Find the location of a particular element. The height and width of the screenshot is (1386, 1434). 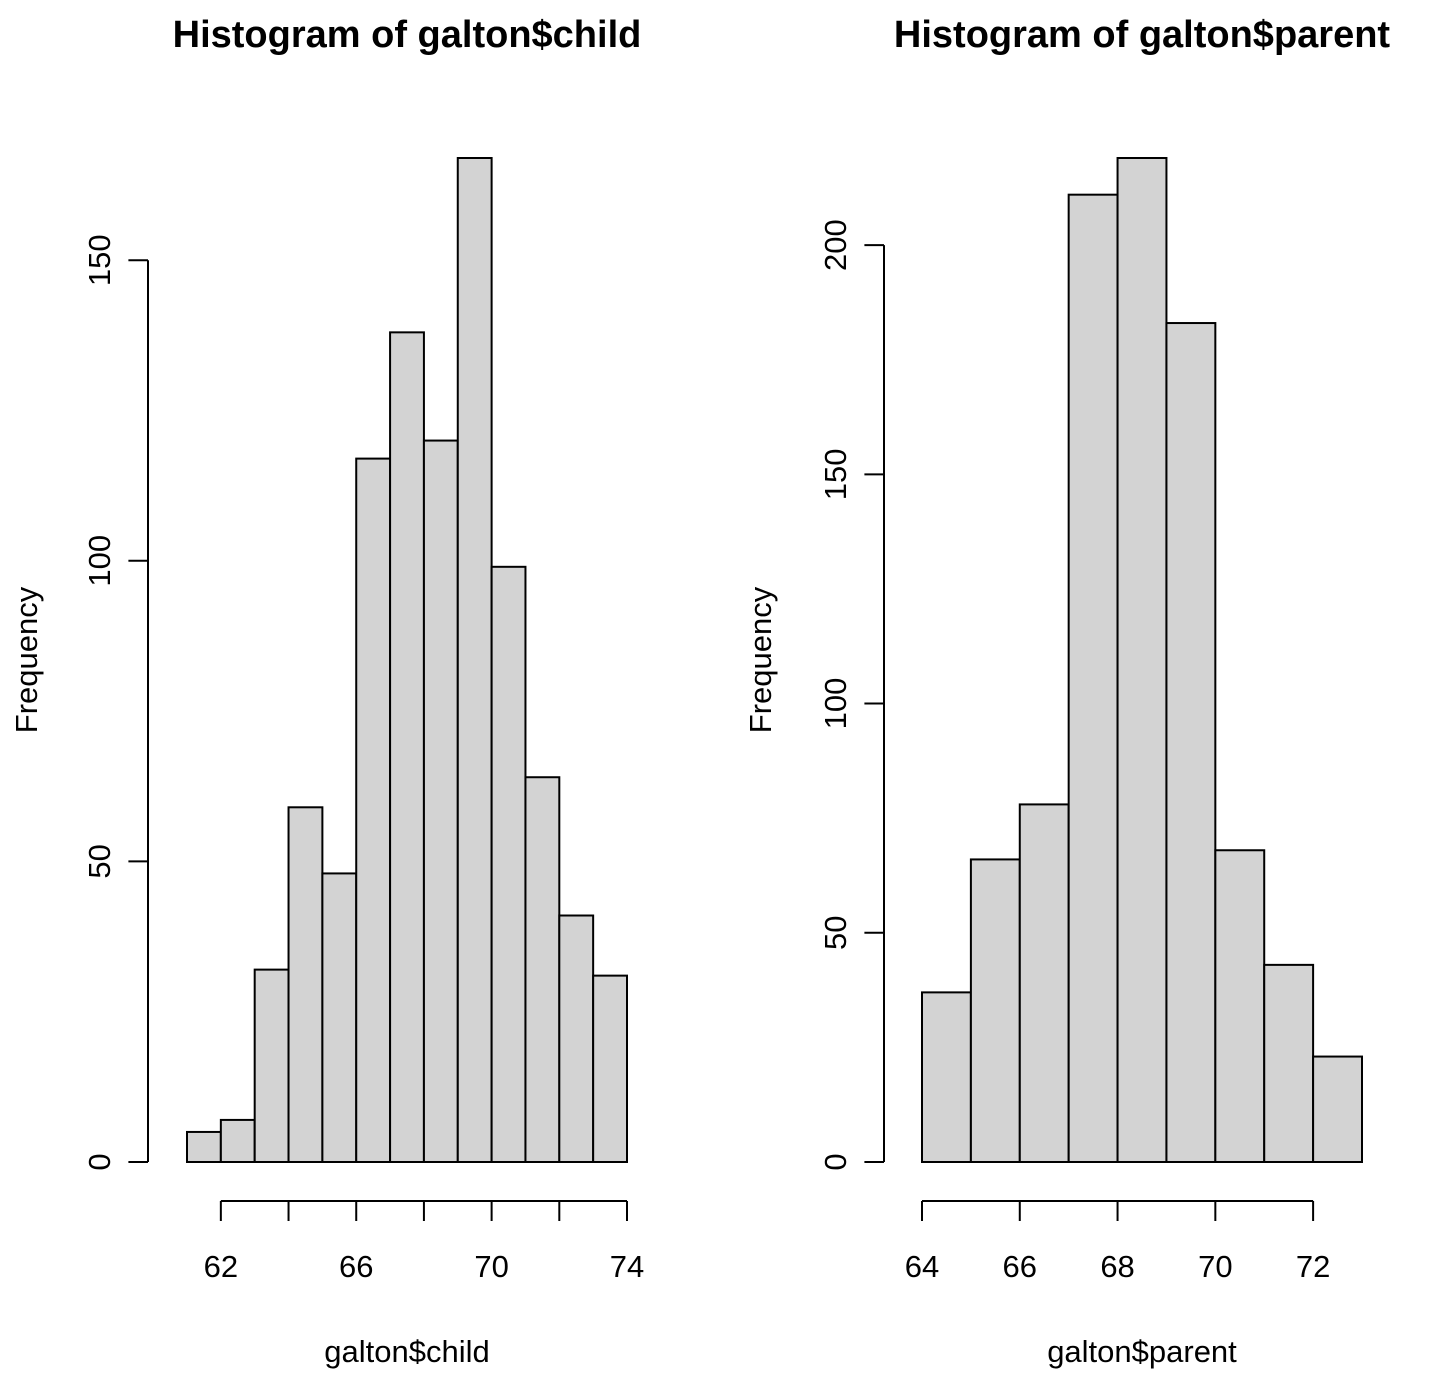

x-axis-label: galton$parent is located at coordinates (1142, 1351).